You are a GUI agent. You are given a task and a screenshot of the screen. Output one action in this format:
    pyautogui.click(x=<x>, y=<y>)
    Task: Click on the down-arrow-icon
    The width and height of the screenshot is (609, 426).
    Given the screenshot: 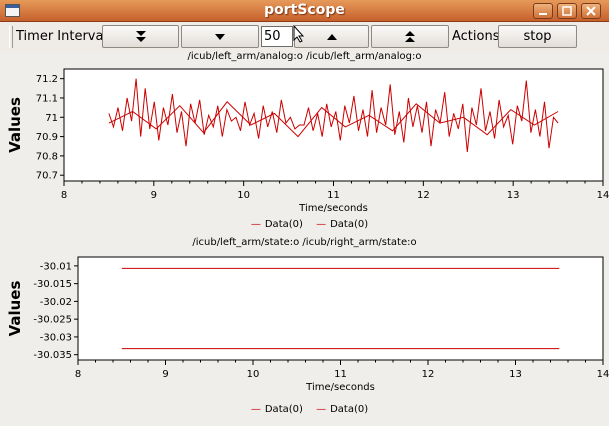 What is the action you would take?
    pyautogui.click(x=220, y=36)
    